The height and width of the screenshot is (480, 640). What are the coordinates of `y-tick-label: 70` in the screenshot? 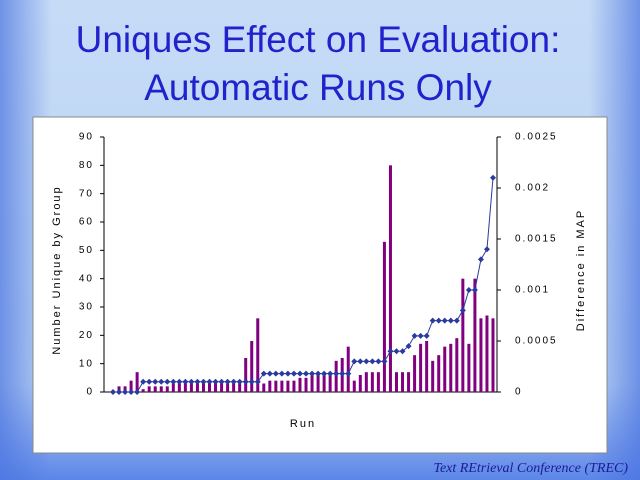 It's located at (86, 193).